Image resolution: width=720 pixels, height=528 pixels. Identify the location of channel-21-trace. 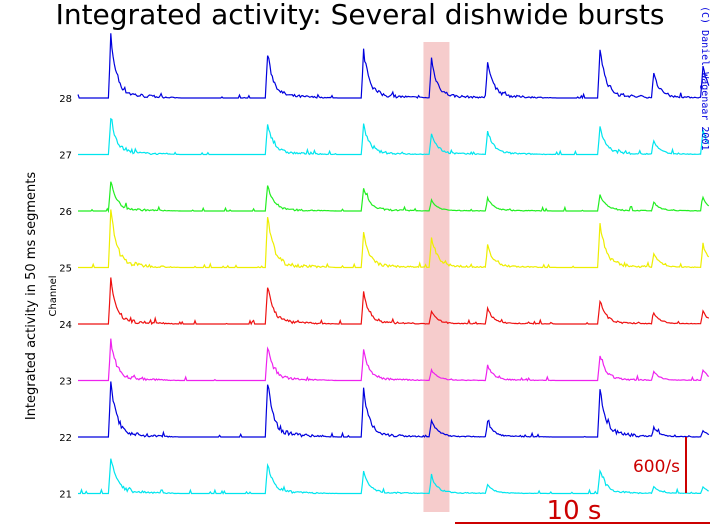
(393, 476).